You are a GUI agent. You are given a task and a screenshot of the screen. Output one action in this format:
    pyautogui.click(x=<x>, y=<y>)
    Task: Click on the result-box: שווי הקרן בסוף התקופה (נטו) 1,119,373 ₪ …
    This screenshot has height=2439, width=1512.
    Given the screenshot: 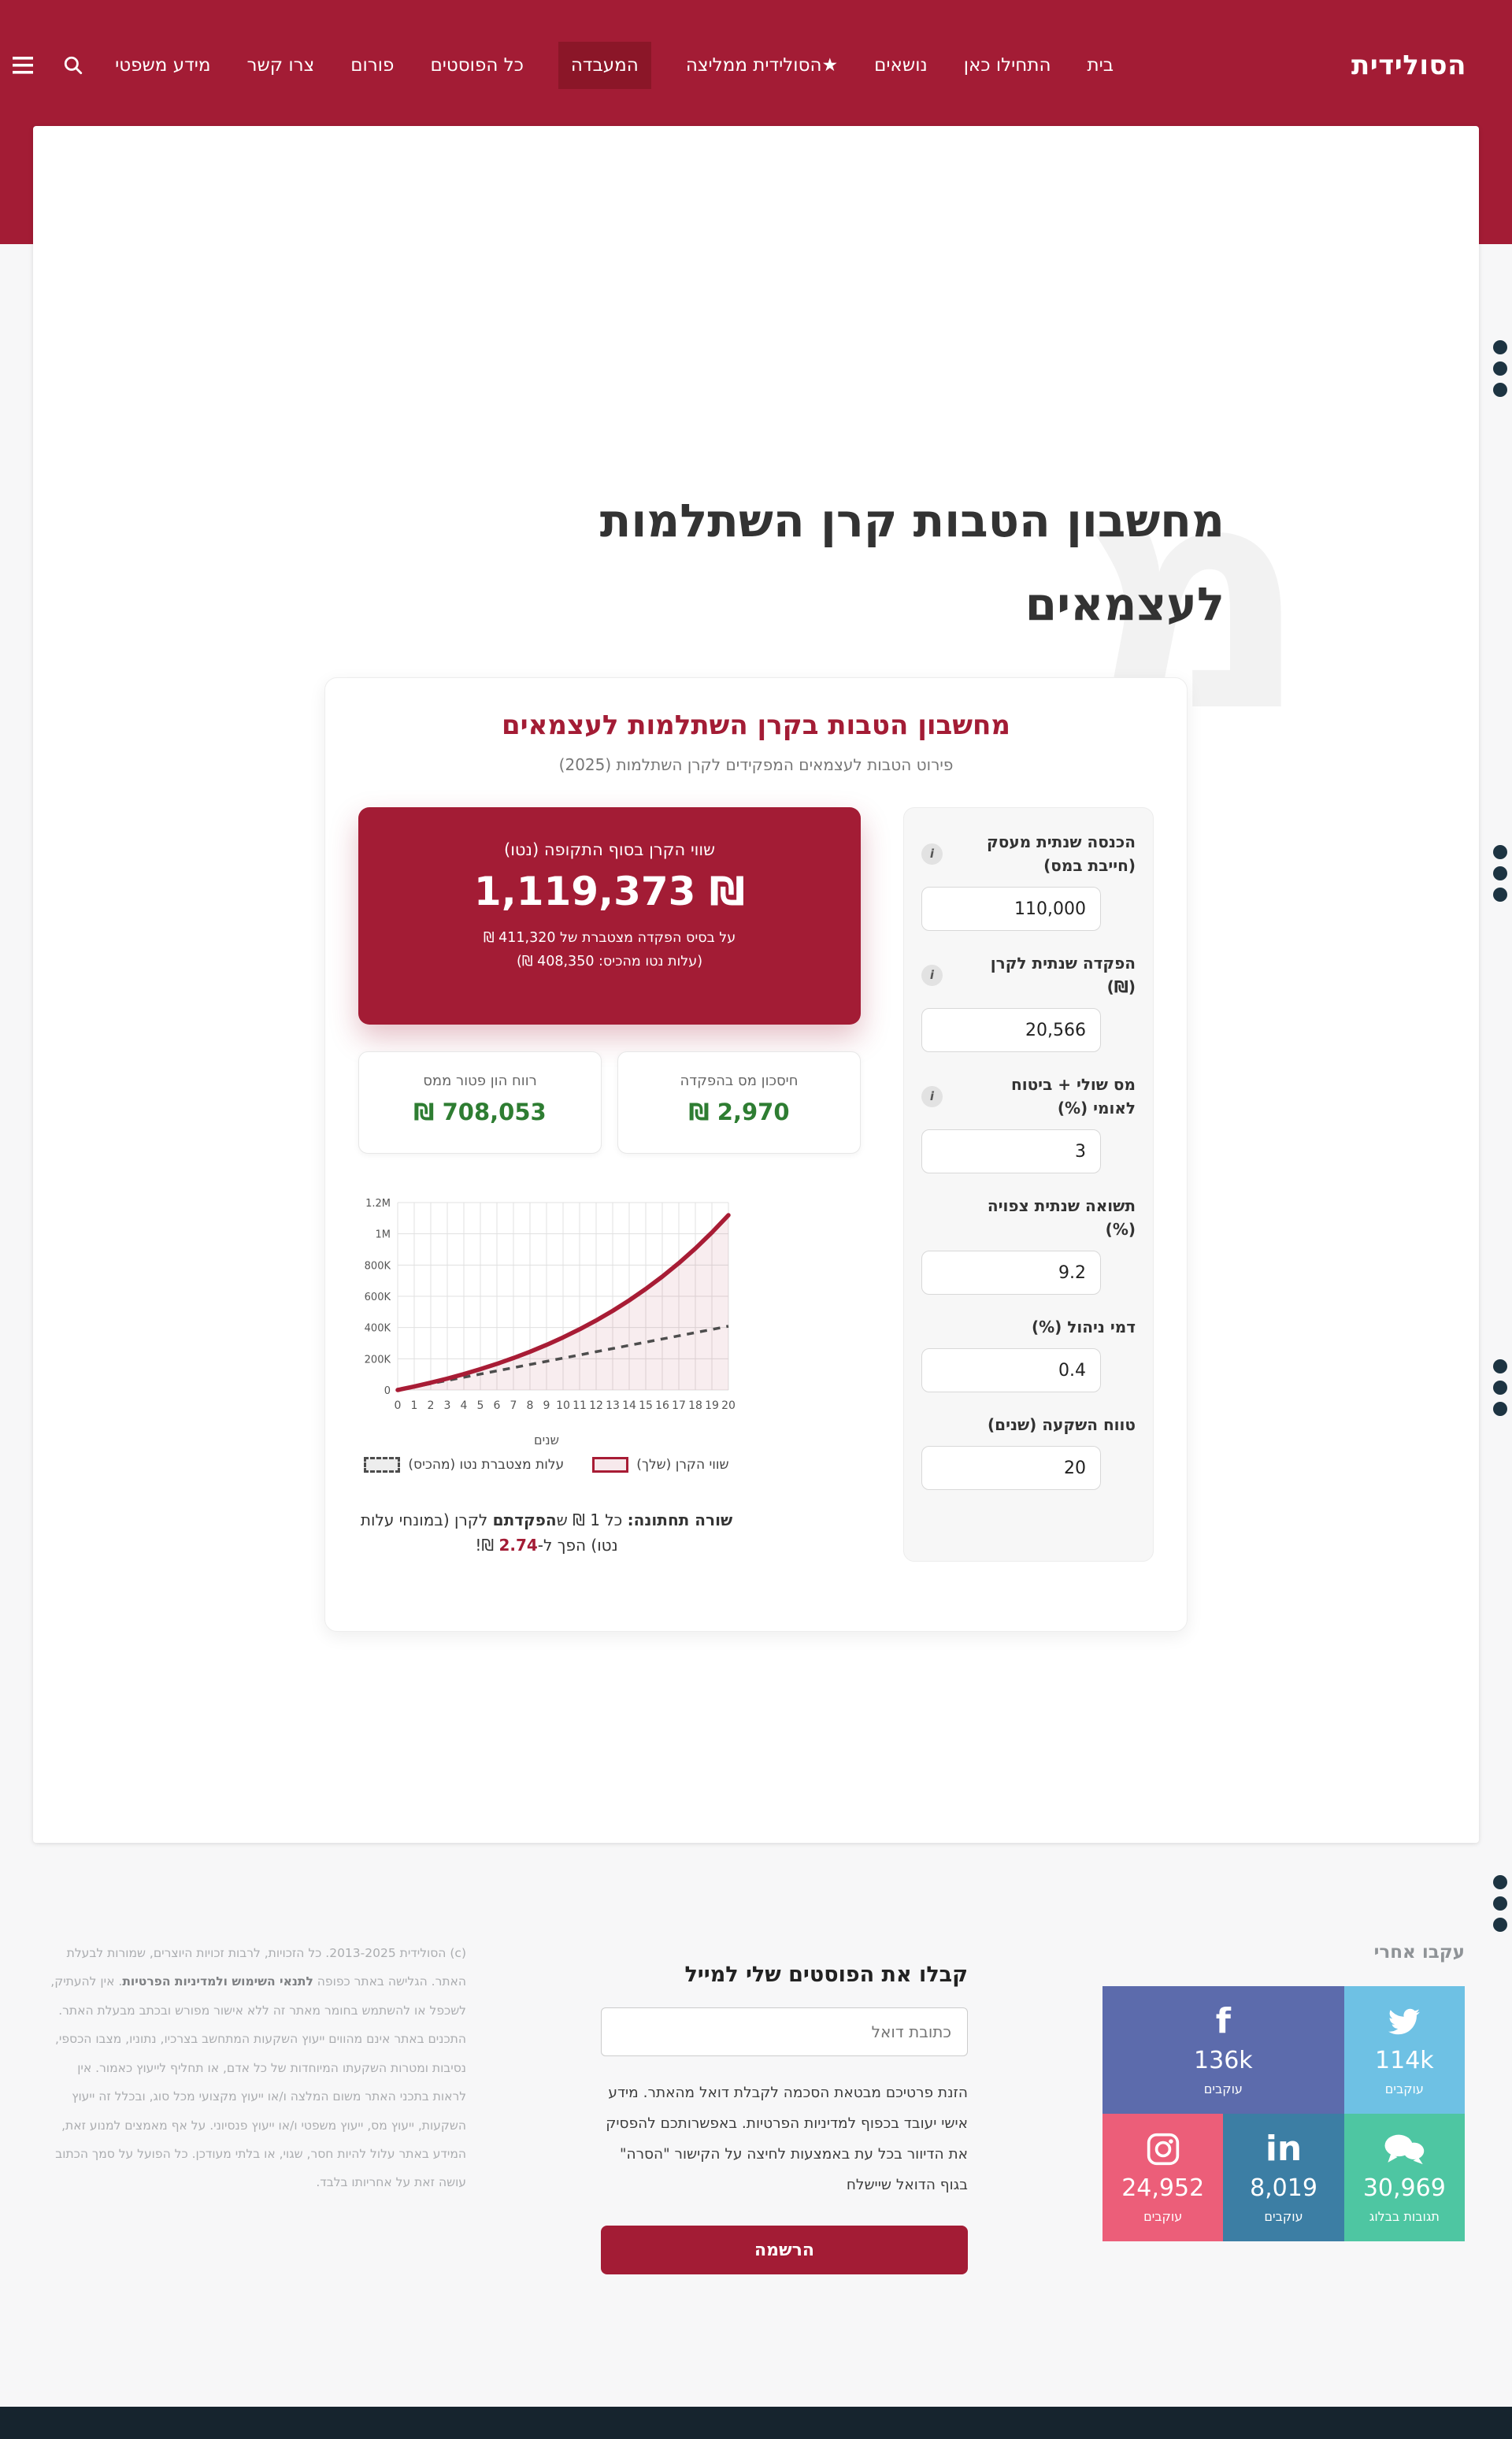 What is the action you would take?
    pyautogui.click(x=609, y=916)
    